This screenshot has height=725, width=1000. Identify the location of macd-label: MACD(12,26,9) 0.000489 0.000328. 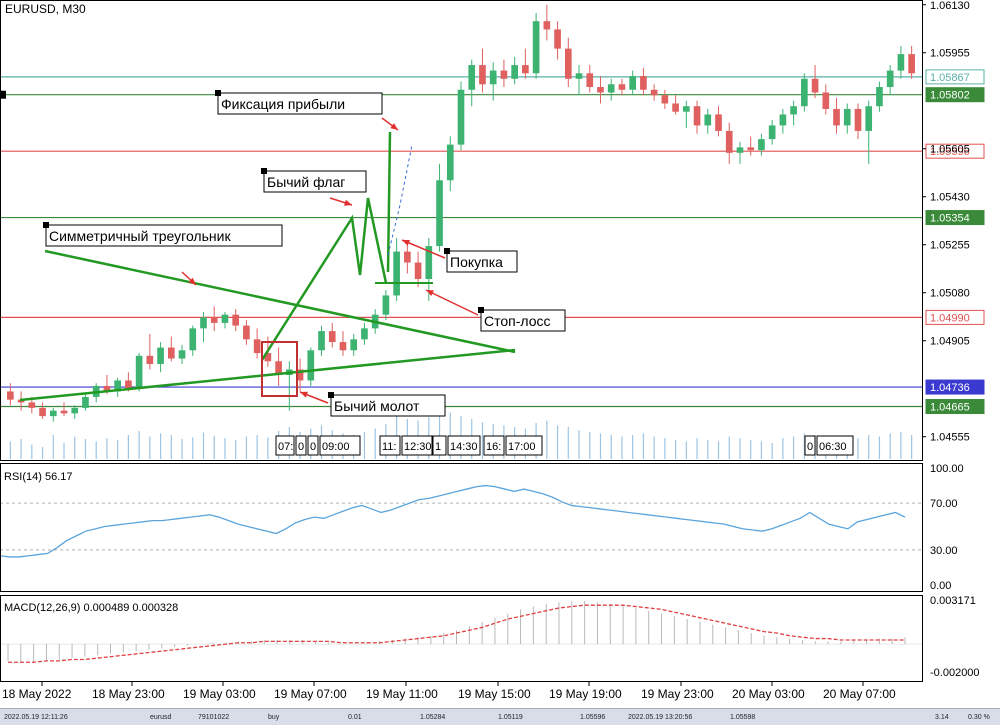
(91, 608).